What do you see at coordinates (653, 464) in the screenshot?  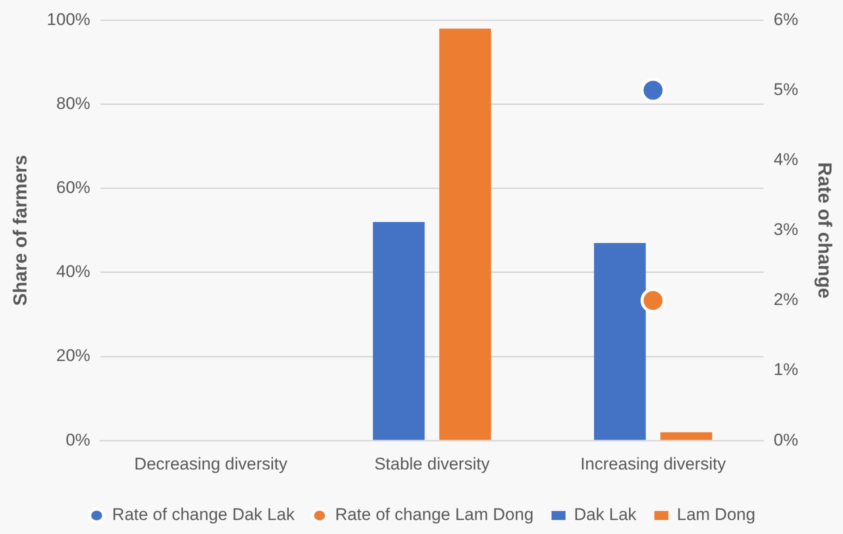 I see `x-tick-label: Increasing diversity` at bounding box center [653, 464].